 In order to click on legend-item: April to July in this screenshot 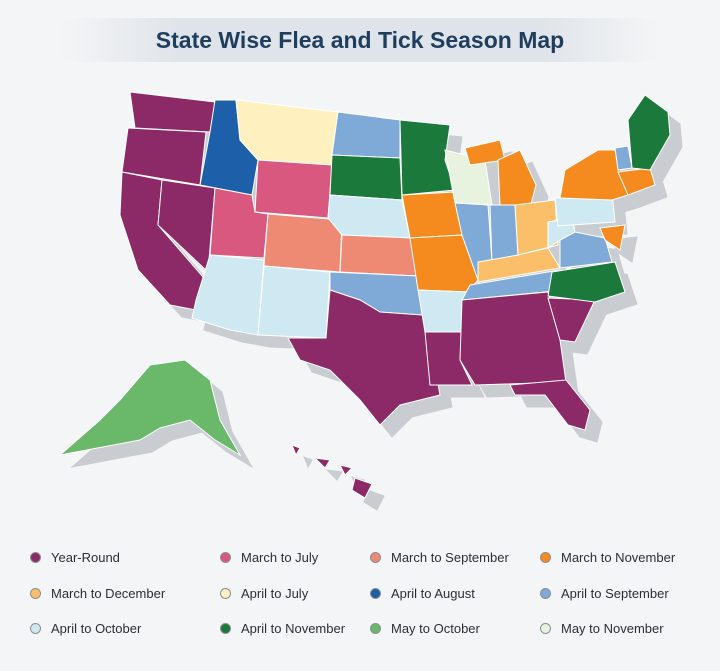, I will do `click(264, 593)`.